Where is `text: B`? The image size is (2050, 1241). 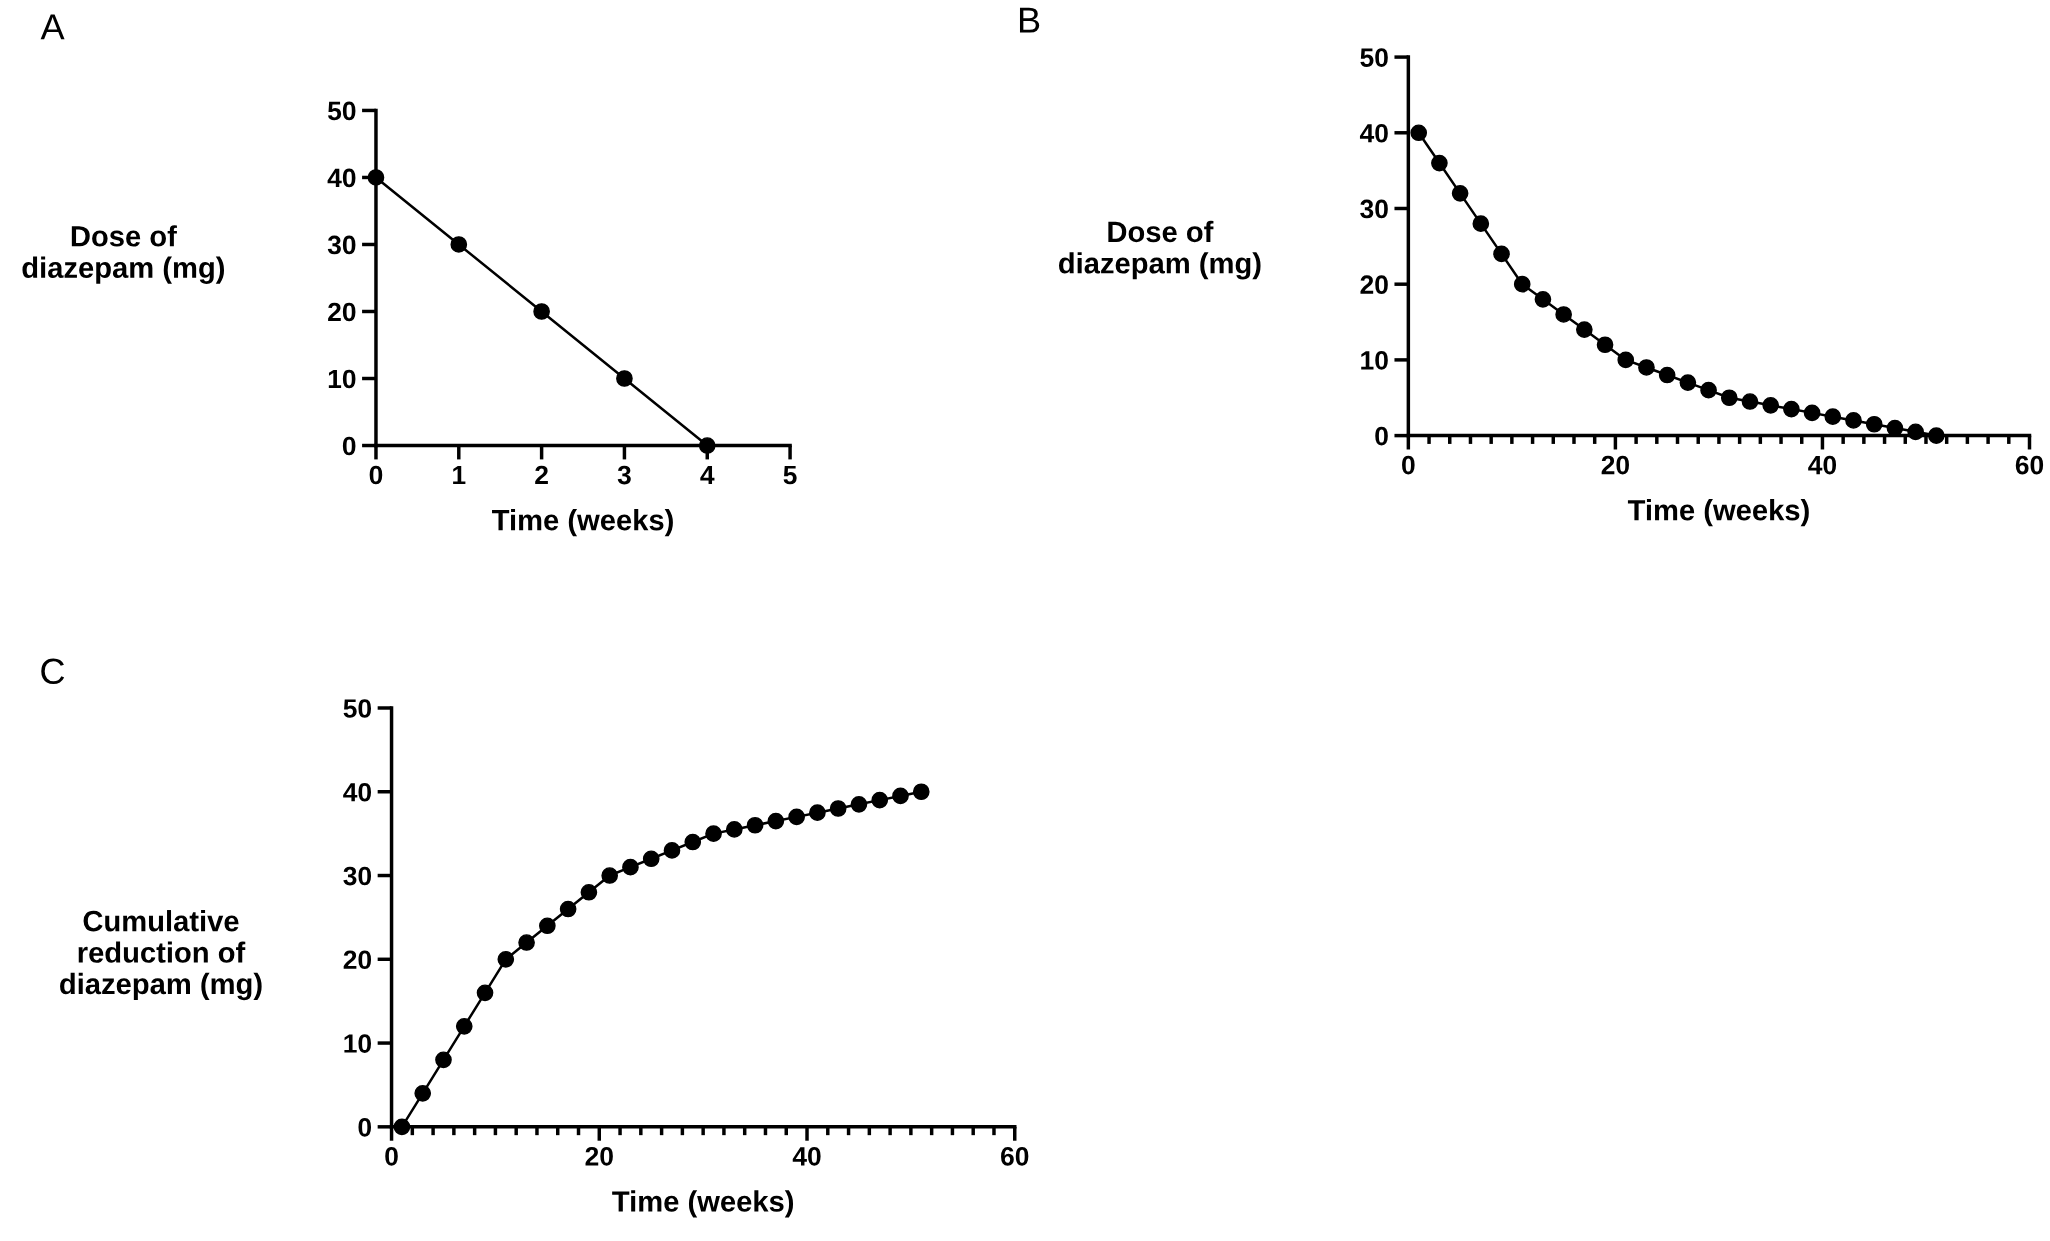 text: B is located at coordinates (1029, 20).